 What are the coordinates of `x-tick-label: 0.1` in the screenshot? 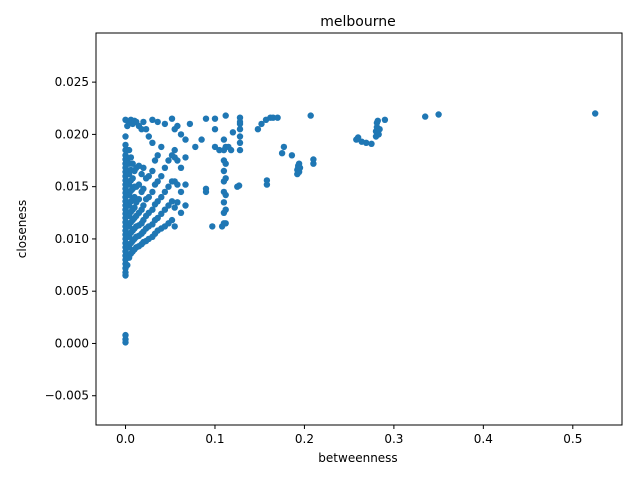 It's located at (214, 439).